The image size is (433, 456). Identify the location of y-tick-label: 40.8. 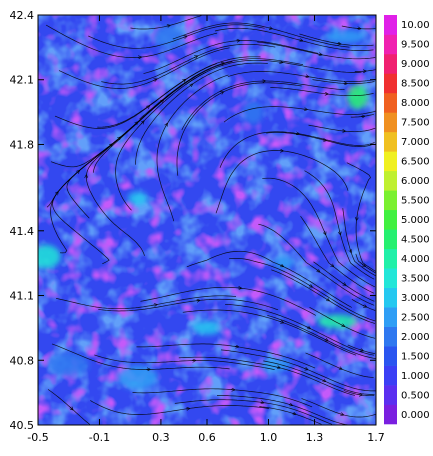
(22, 360).